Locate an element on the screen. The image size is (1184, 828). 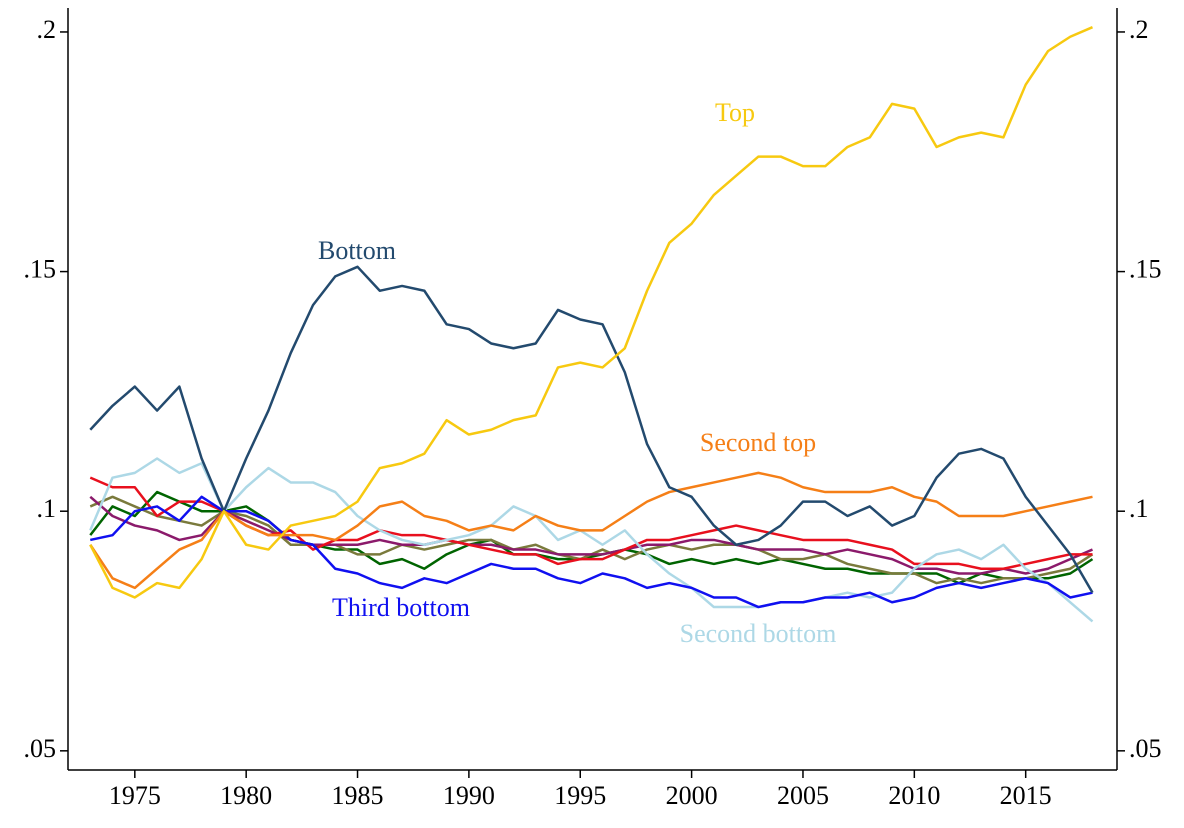
x-tick-label: 1985 is located at coordinates (358, 795).